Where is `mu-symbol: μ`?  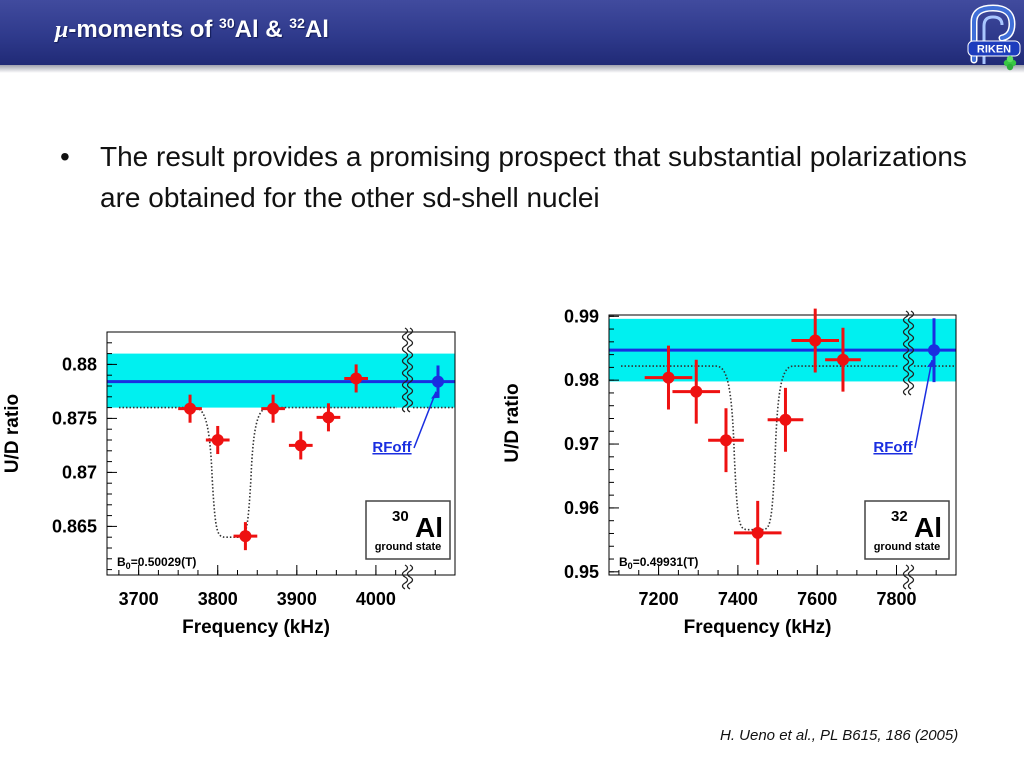 mu-symbol: μ is located at coordinates (62, 30).